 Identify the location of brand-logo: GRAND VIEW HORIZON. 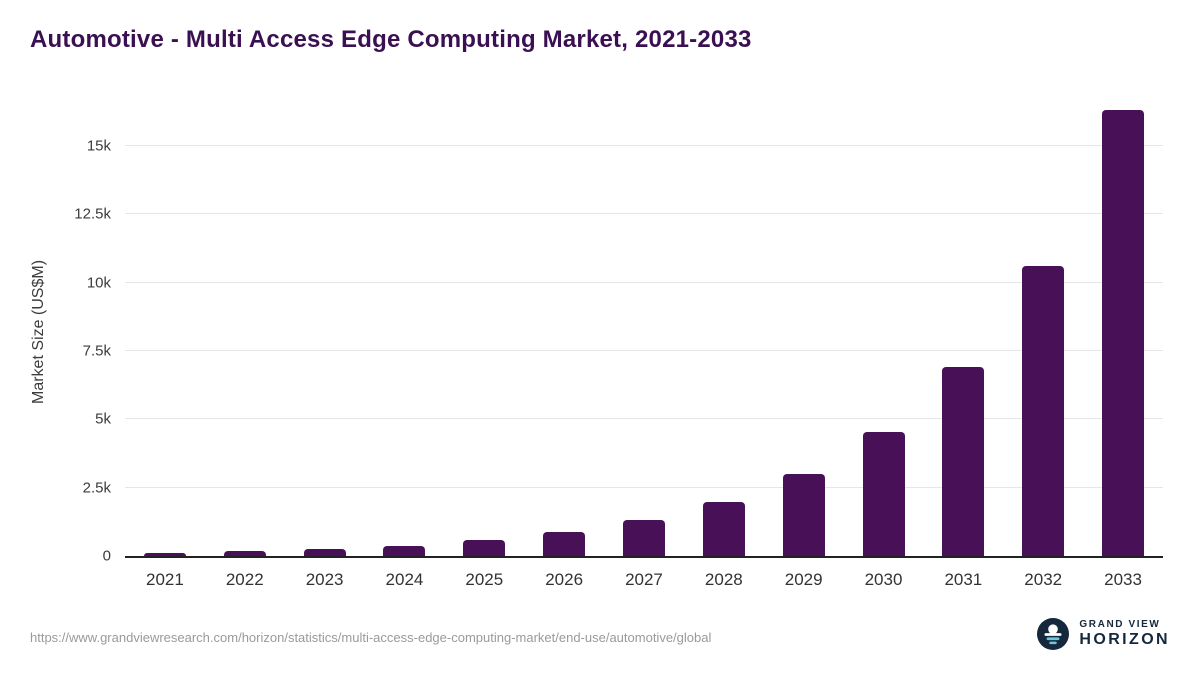
(1103, 634).